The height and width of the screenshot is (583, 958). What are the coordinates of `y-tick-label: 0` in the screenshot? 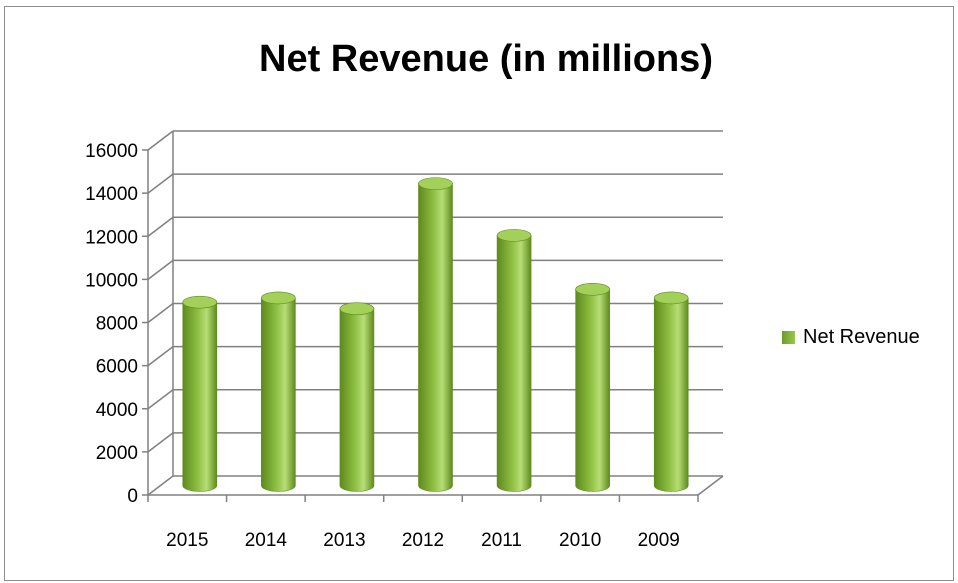 It's located at (132, 496).